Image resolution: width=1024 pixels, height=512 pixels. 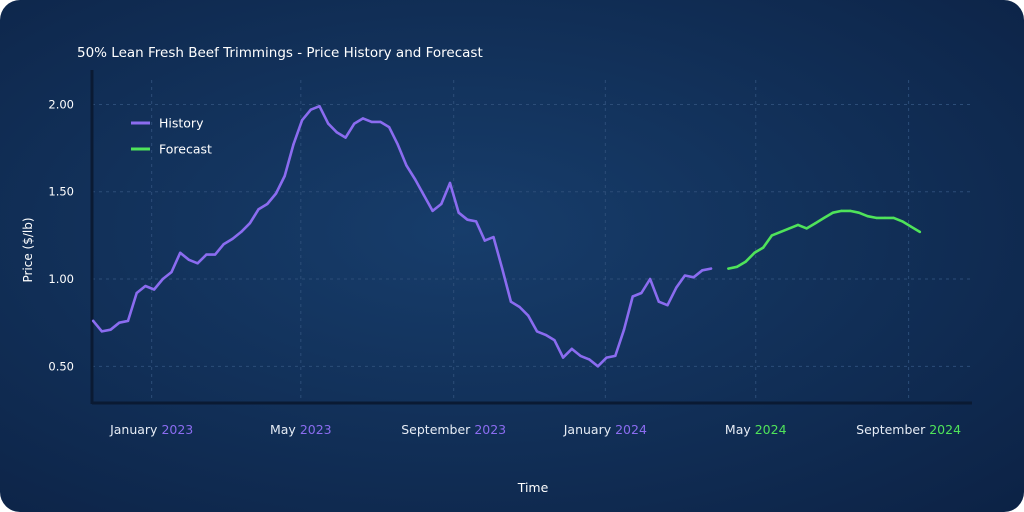 I want to click on x-tick-label: May 2023, so click(x=301, y=429).